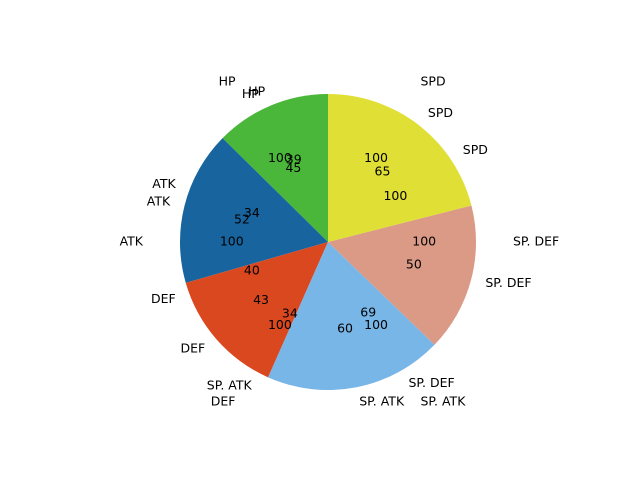 The image size is (640, 480). I want to click on pie-slice-spd, so click(400, 168).